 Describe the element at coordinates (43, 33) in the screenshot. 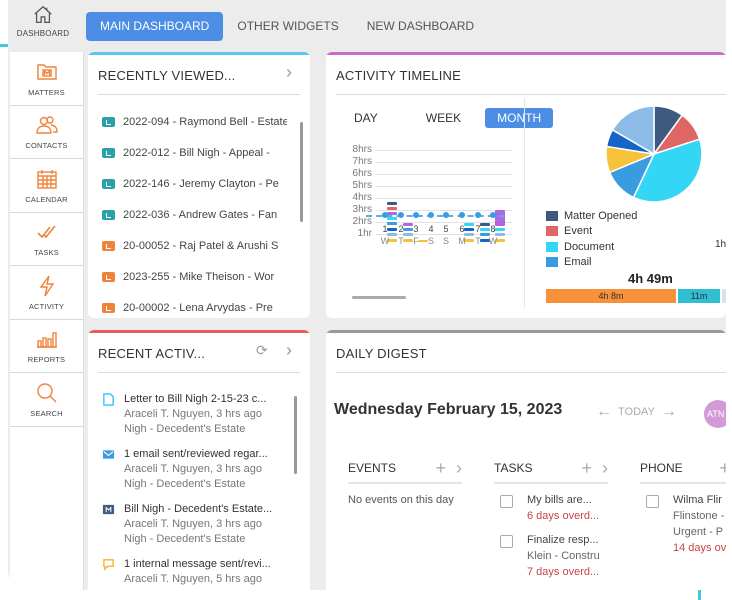

I see `home-label: DASHBOARD` at that location.